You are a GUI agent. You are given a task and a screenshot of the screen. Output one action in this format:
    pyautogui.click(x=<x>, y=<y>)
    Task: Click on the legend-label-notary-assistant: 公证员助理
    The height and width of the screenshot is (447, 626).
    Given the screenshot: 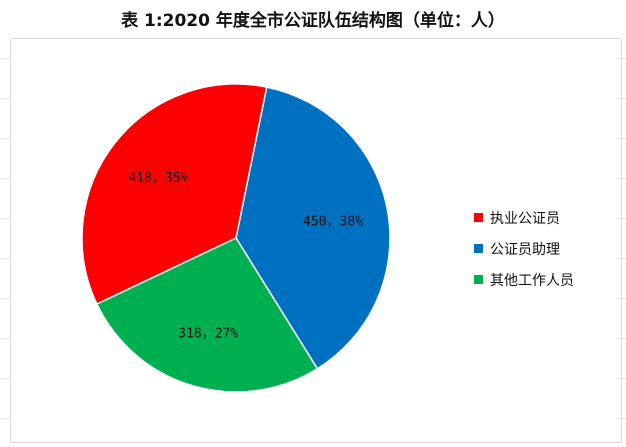 What is the action you would take?
    pyautogui.click(x=525, y=249)
    